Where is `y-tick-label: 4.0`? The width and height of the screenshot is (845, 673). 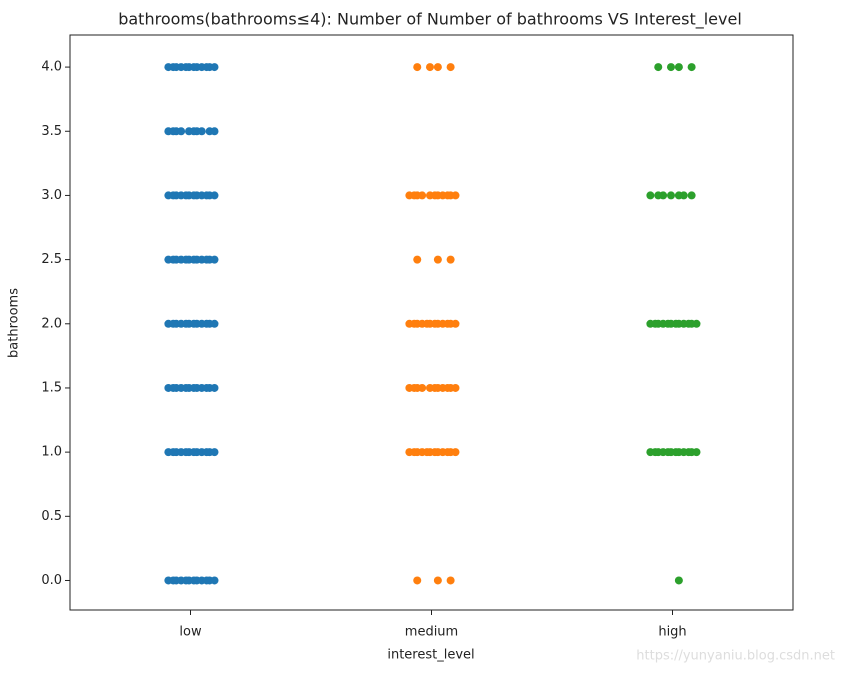
y-tick-label: 4.0 is located at coordinates (51, 67).